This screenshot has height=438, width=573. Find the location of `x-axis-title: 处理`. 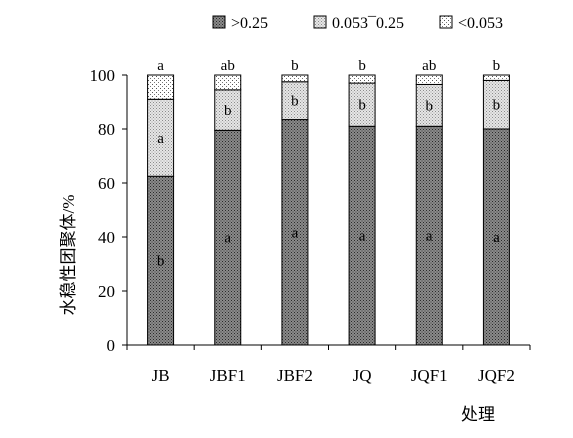

x-axis-title: 处理 is located at coordinates (478, 414).